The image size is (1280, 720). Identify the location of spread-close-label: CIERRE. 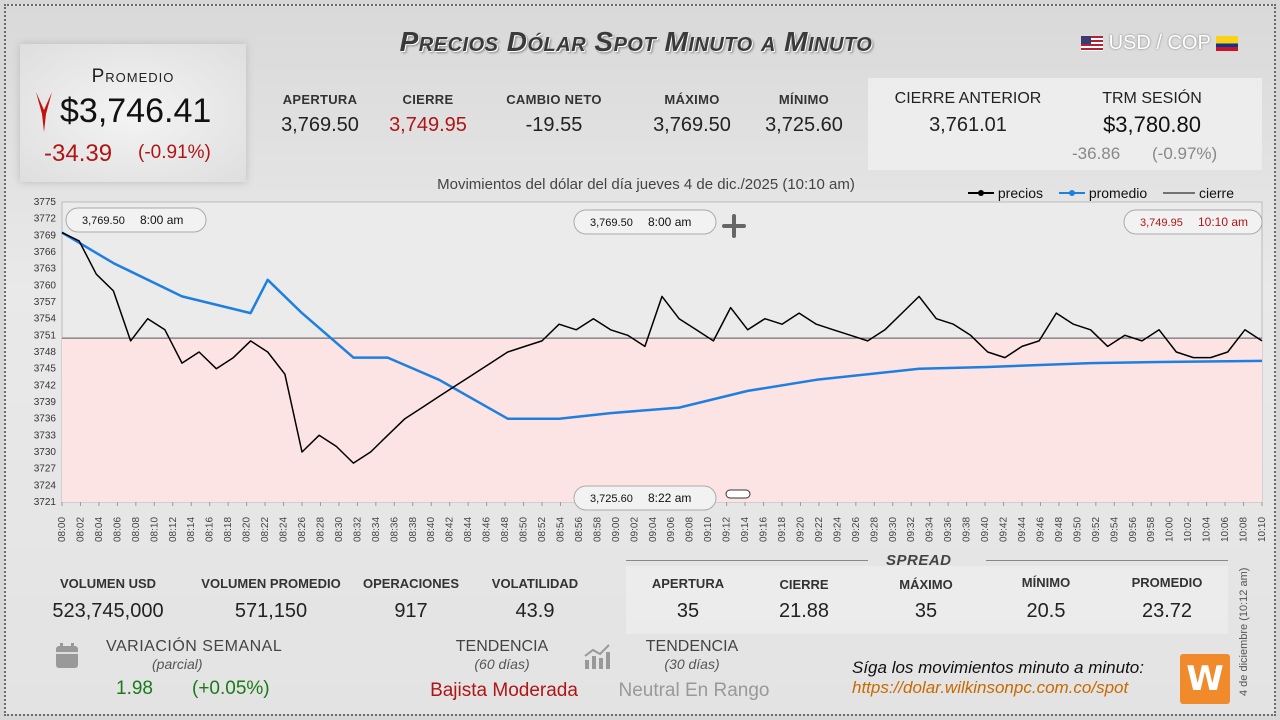
(804, 584).